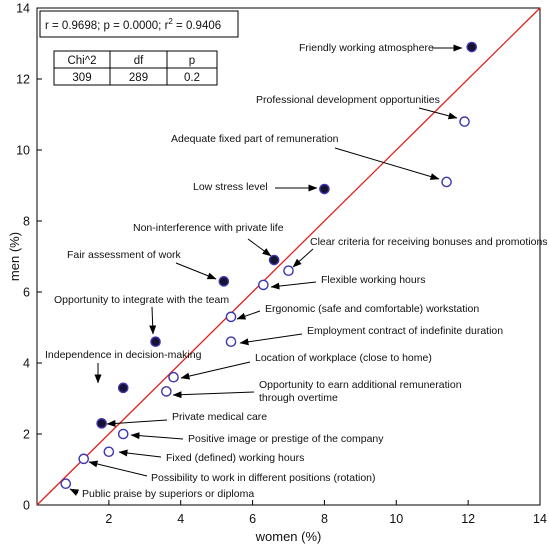 The image size is (549, 550). What do you see at coordinates (324, 519) in the screenshot?
I see `x-tick-label: 8` at bounding box center [324, 519].